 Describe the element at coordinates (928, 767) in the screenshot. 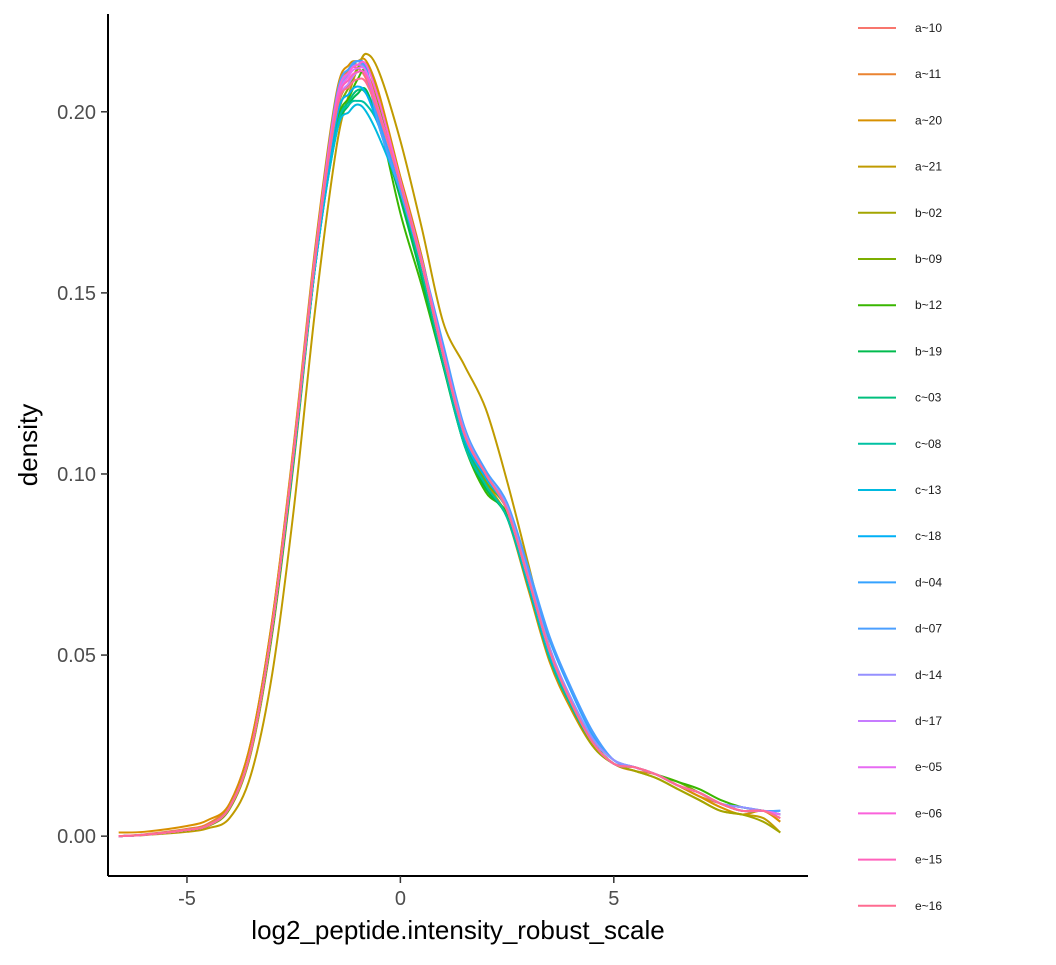

I see `legend-label: e~05` at that location.